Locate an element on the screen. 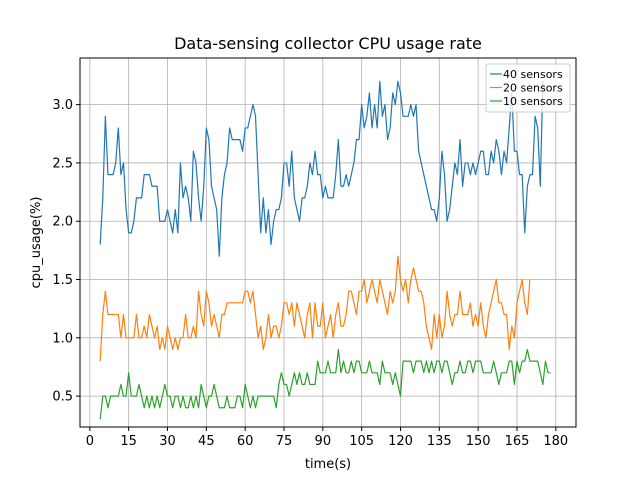 Image resolution: width=640 pixels, height=480 pixels. x-tick-label: 30 is located at coordinates (167, 441).